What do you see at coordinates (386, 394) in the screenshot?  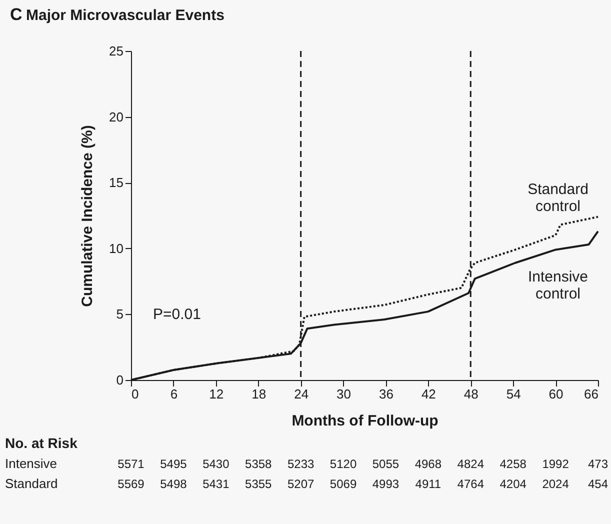 I see `x-tick-label: 36` at bounding box center [386, 394].